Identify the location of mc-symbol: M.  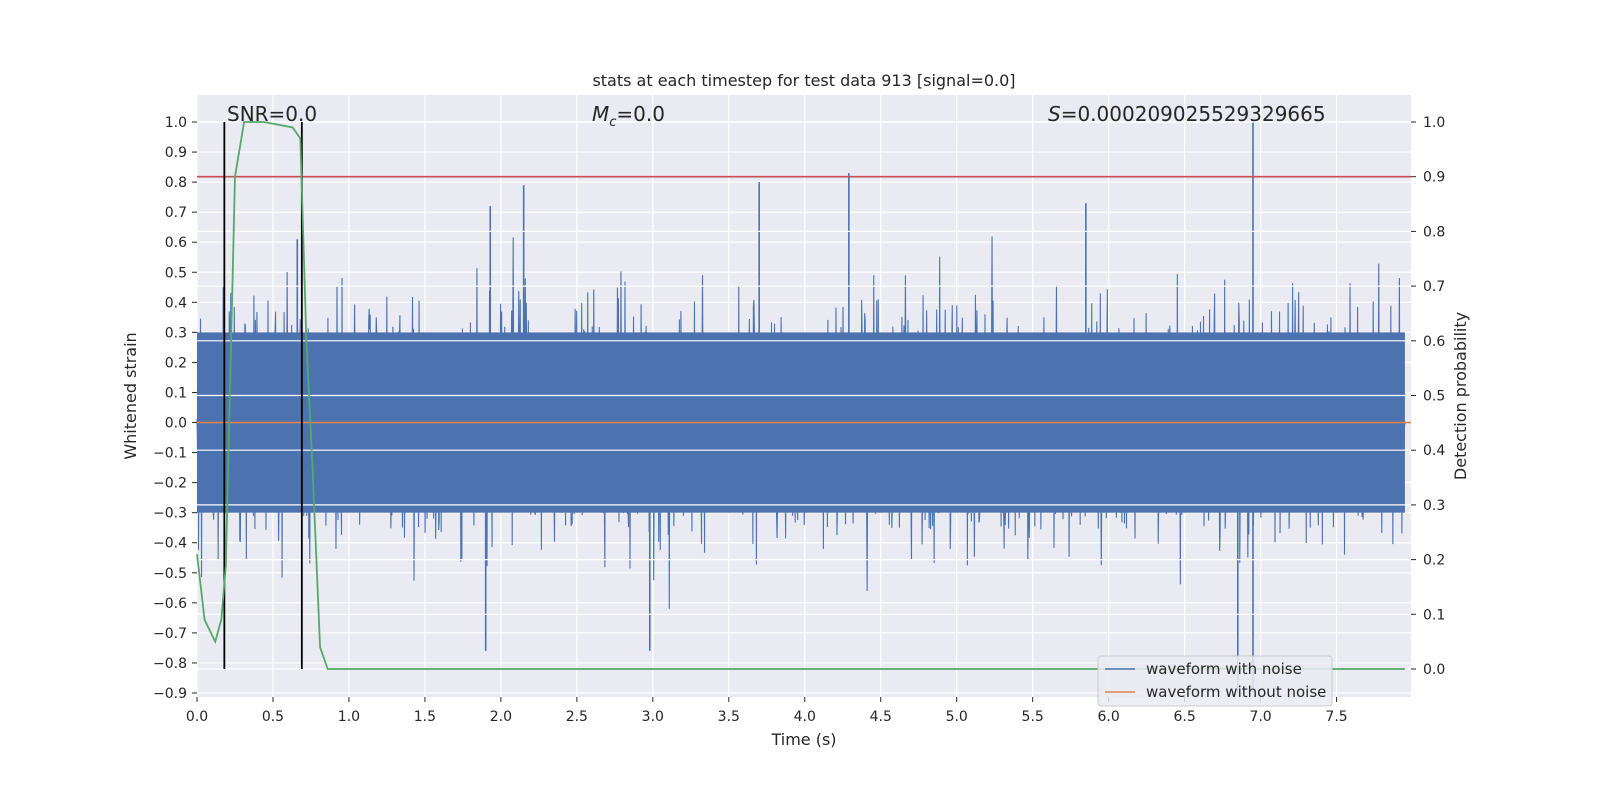
(600, 114).